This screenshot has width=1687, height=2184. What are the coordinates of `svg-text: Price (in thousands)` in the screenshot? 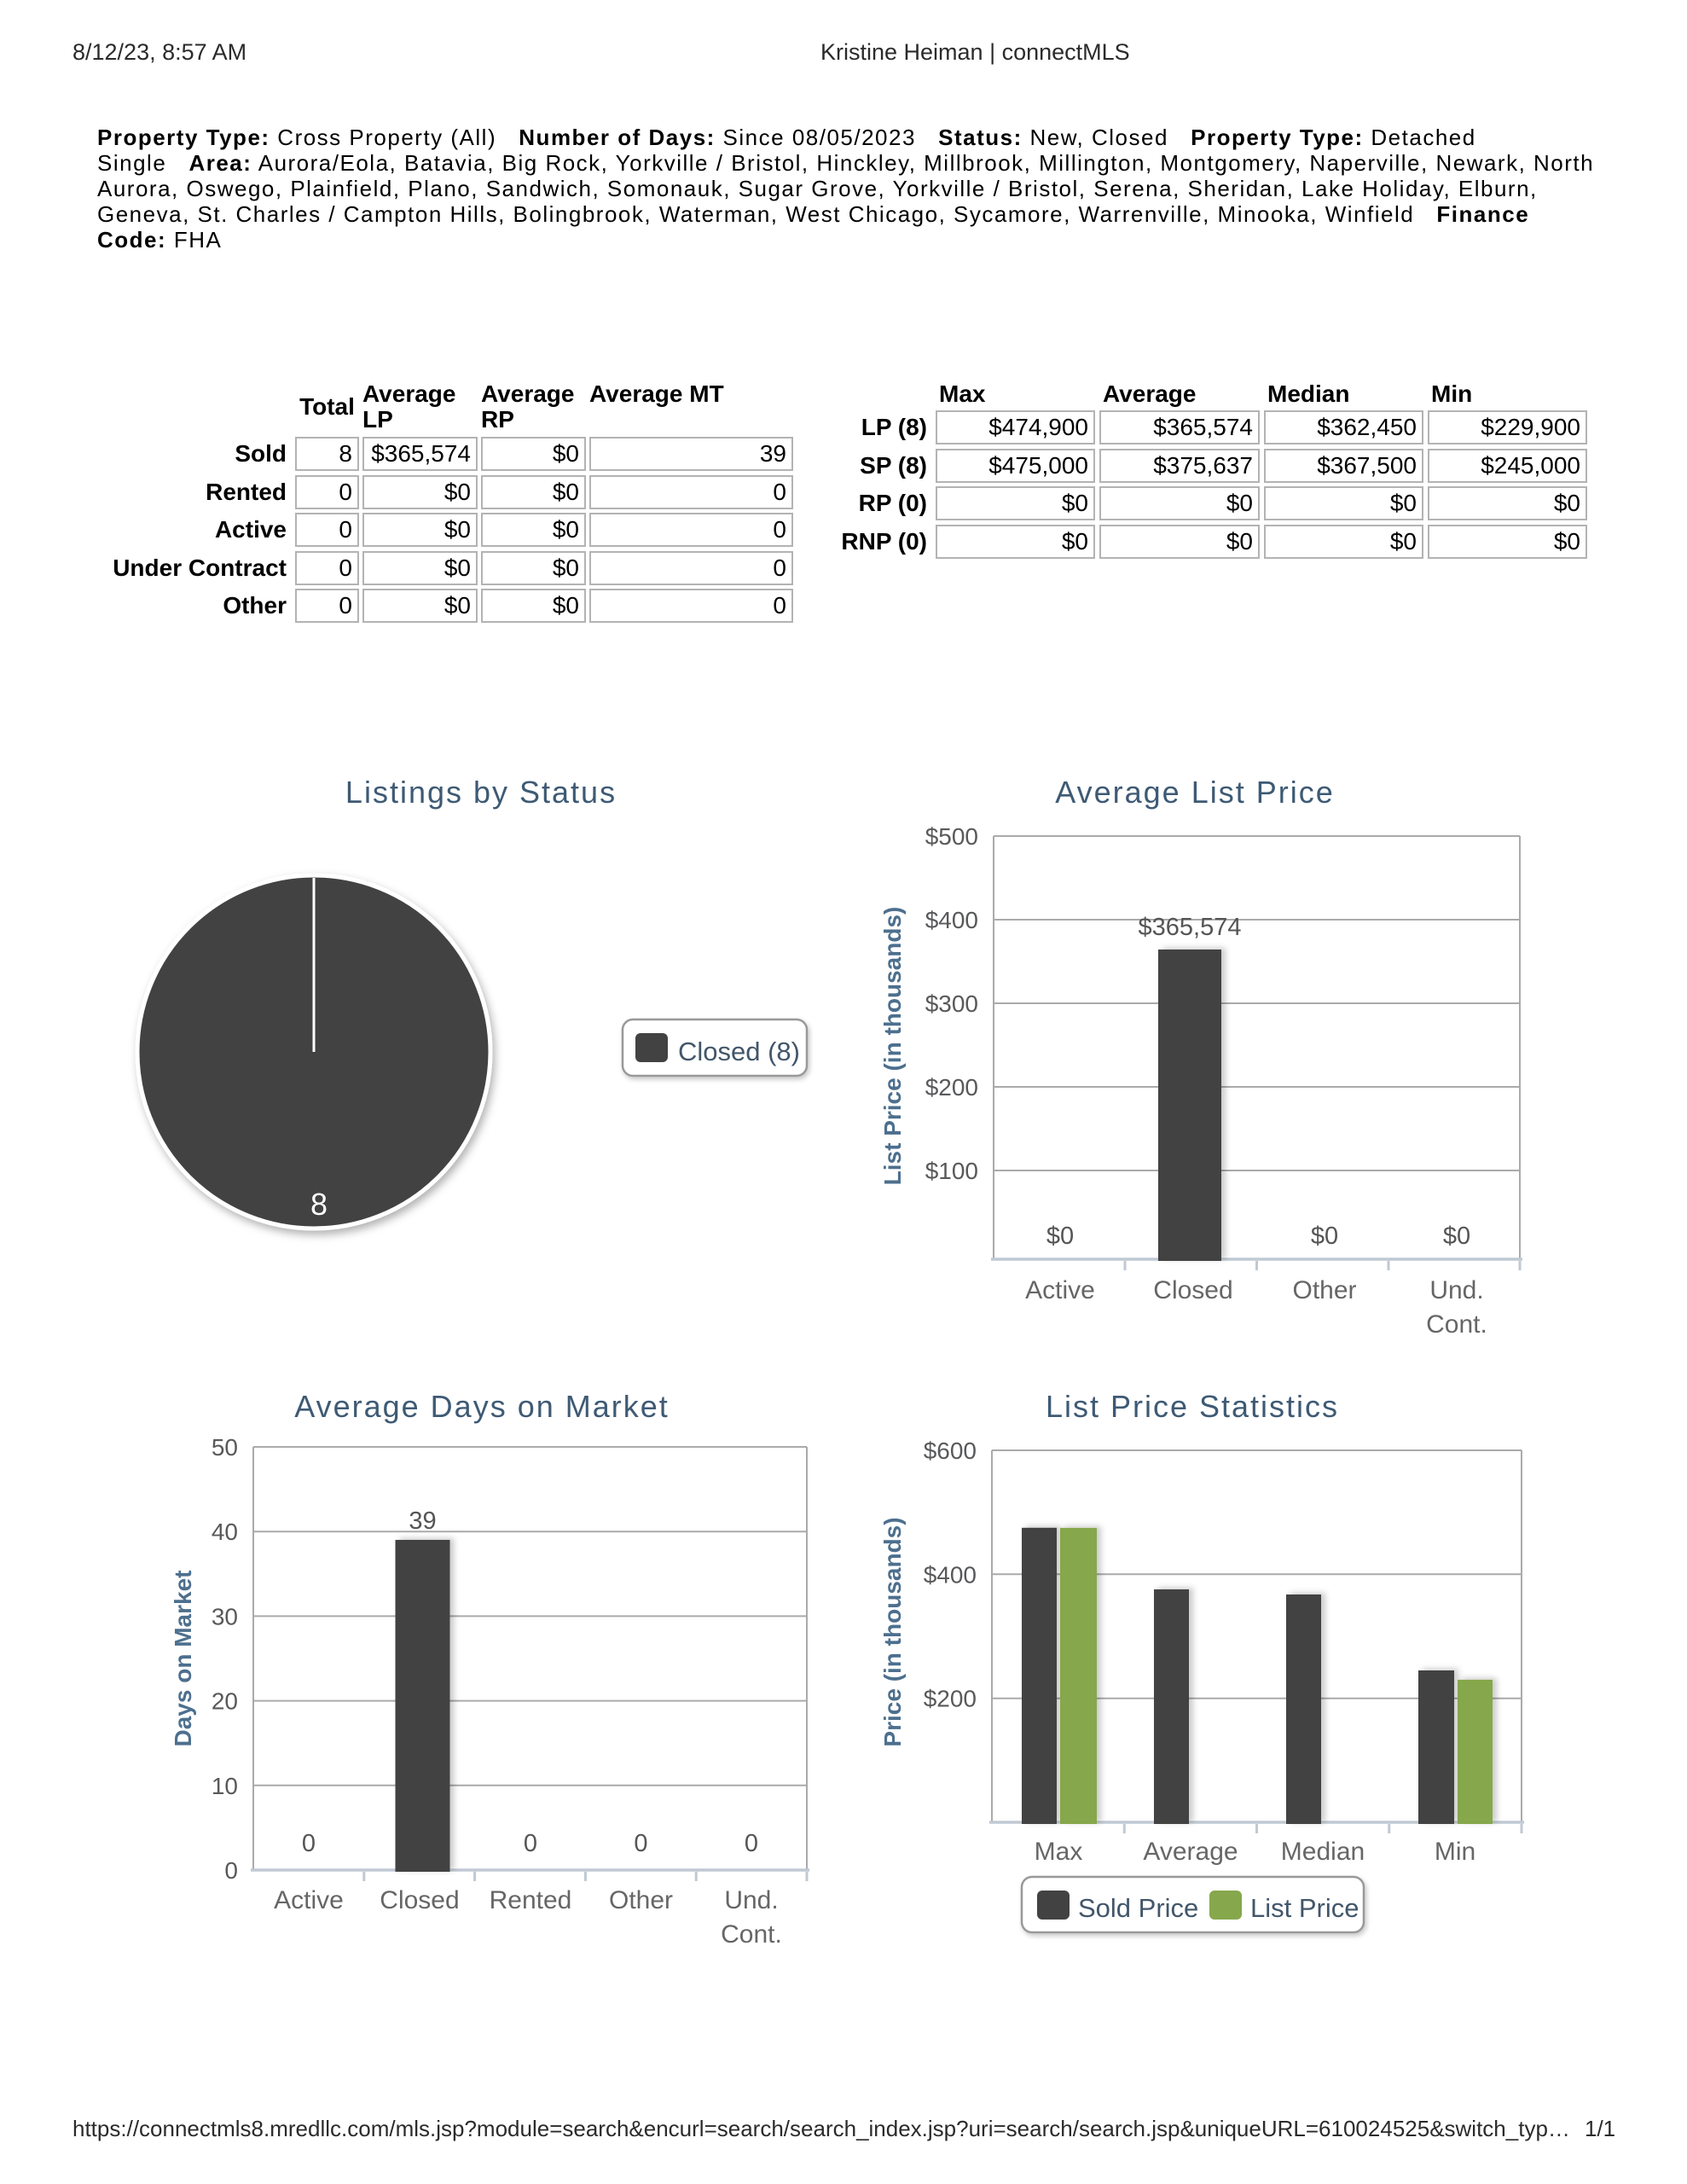 It's located at (892, 1632).